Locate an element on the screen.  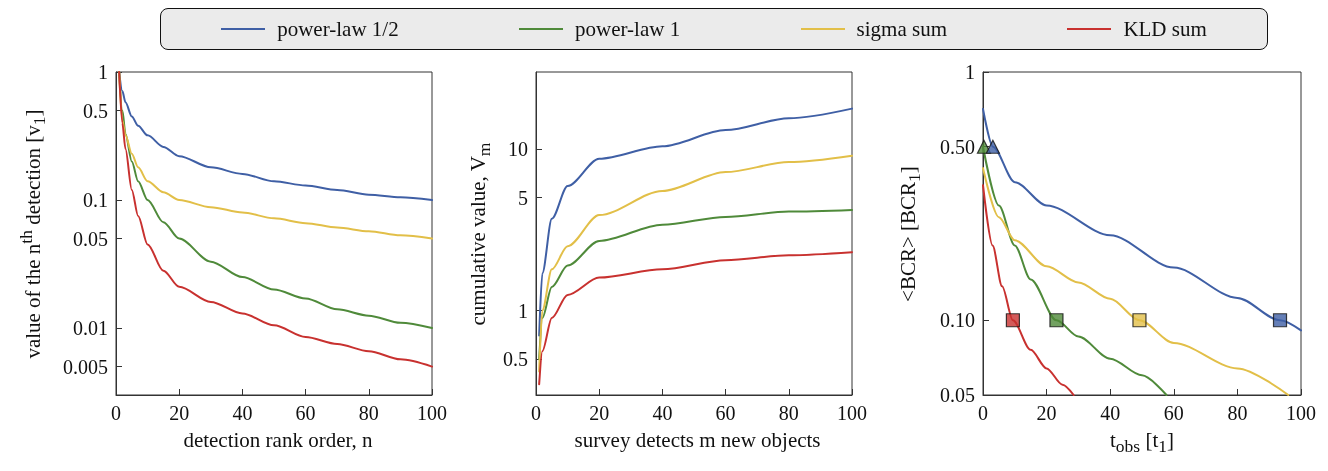
x-axis-title: detection rank order, n is located at coordinates (278, 440).